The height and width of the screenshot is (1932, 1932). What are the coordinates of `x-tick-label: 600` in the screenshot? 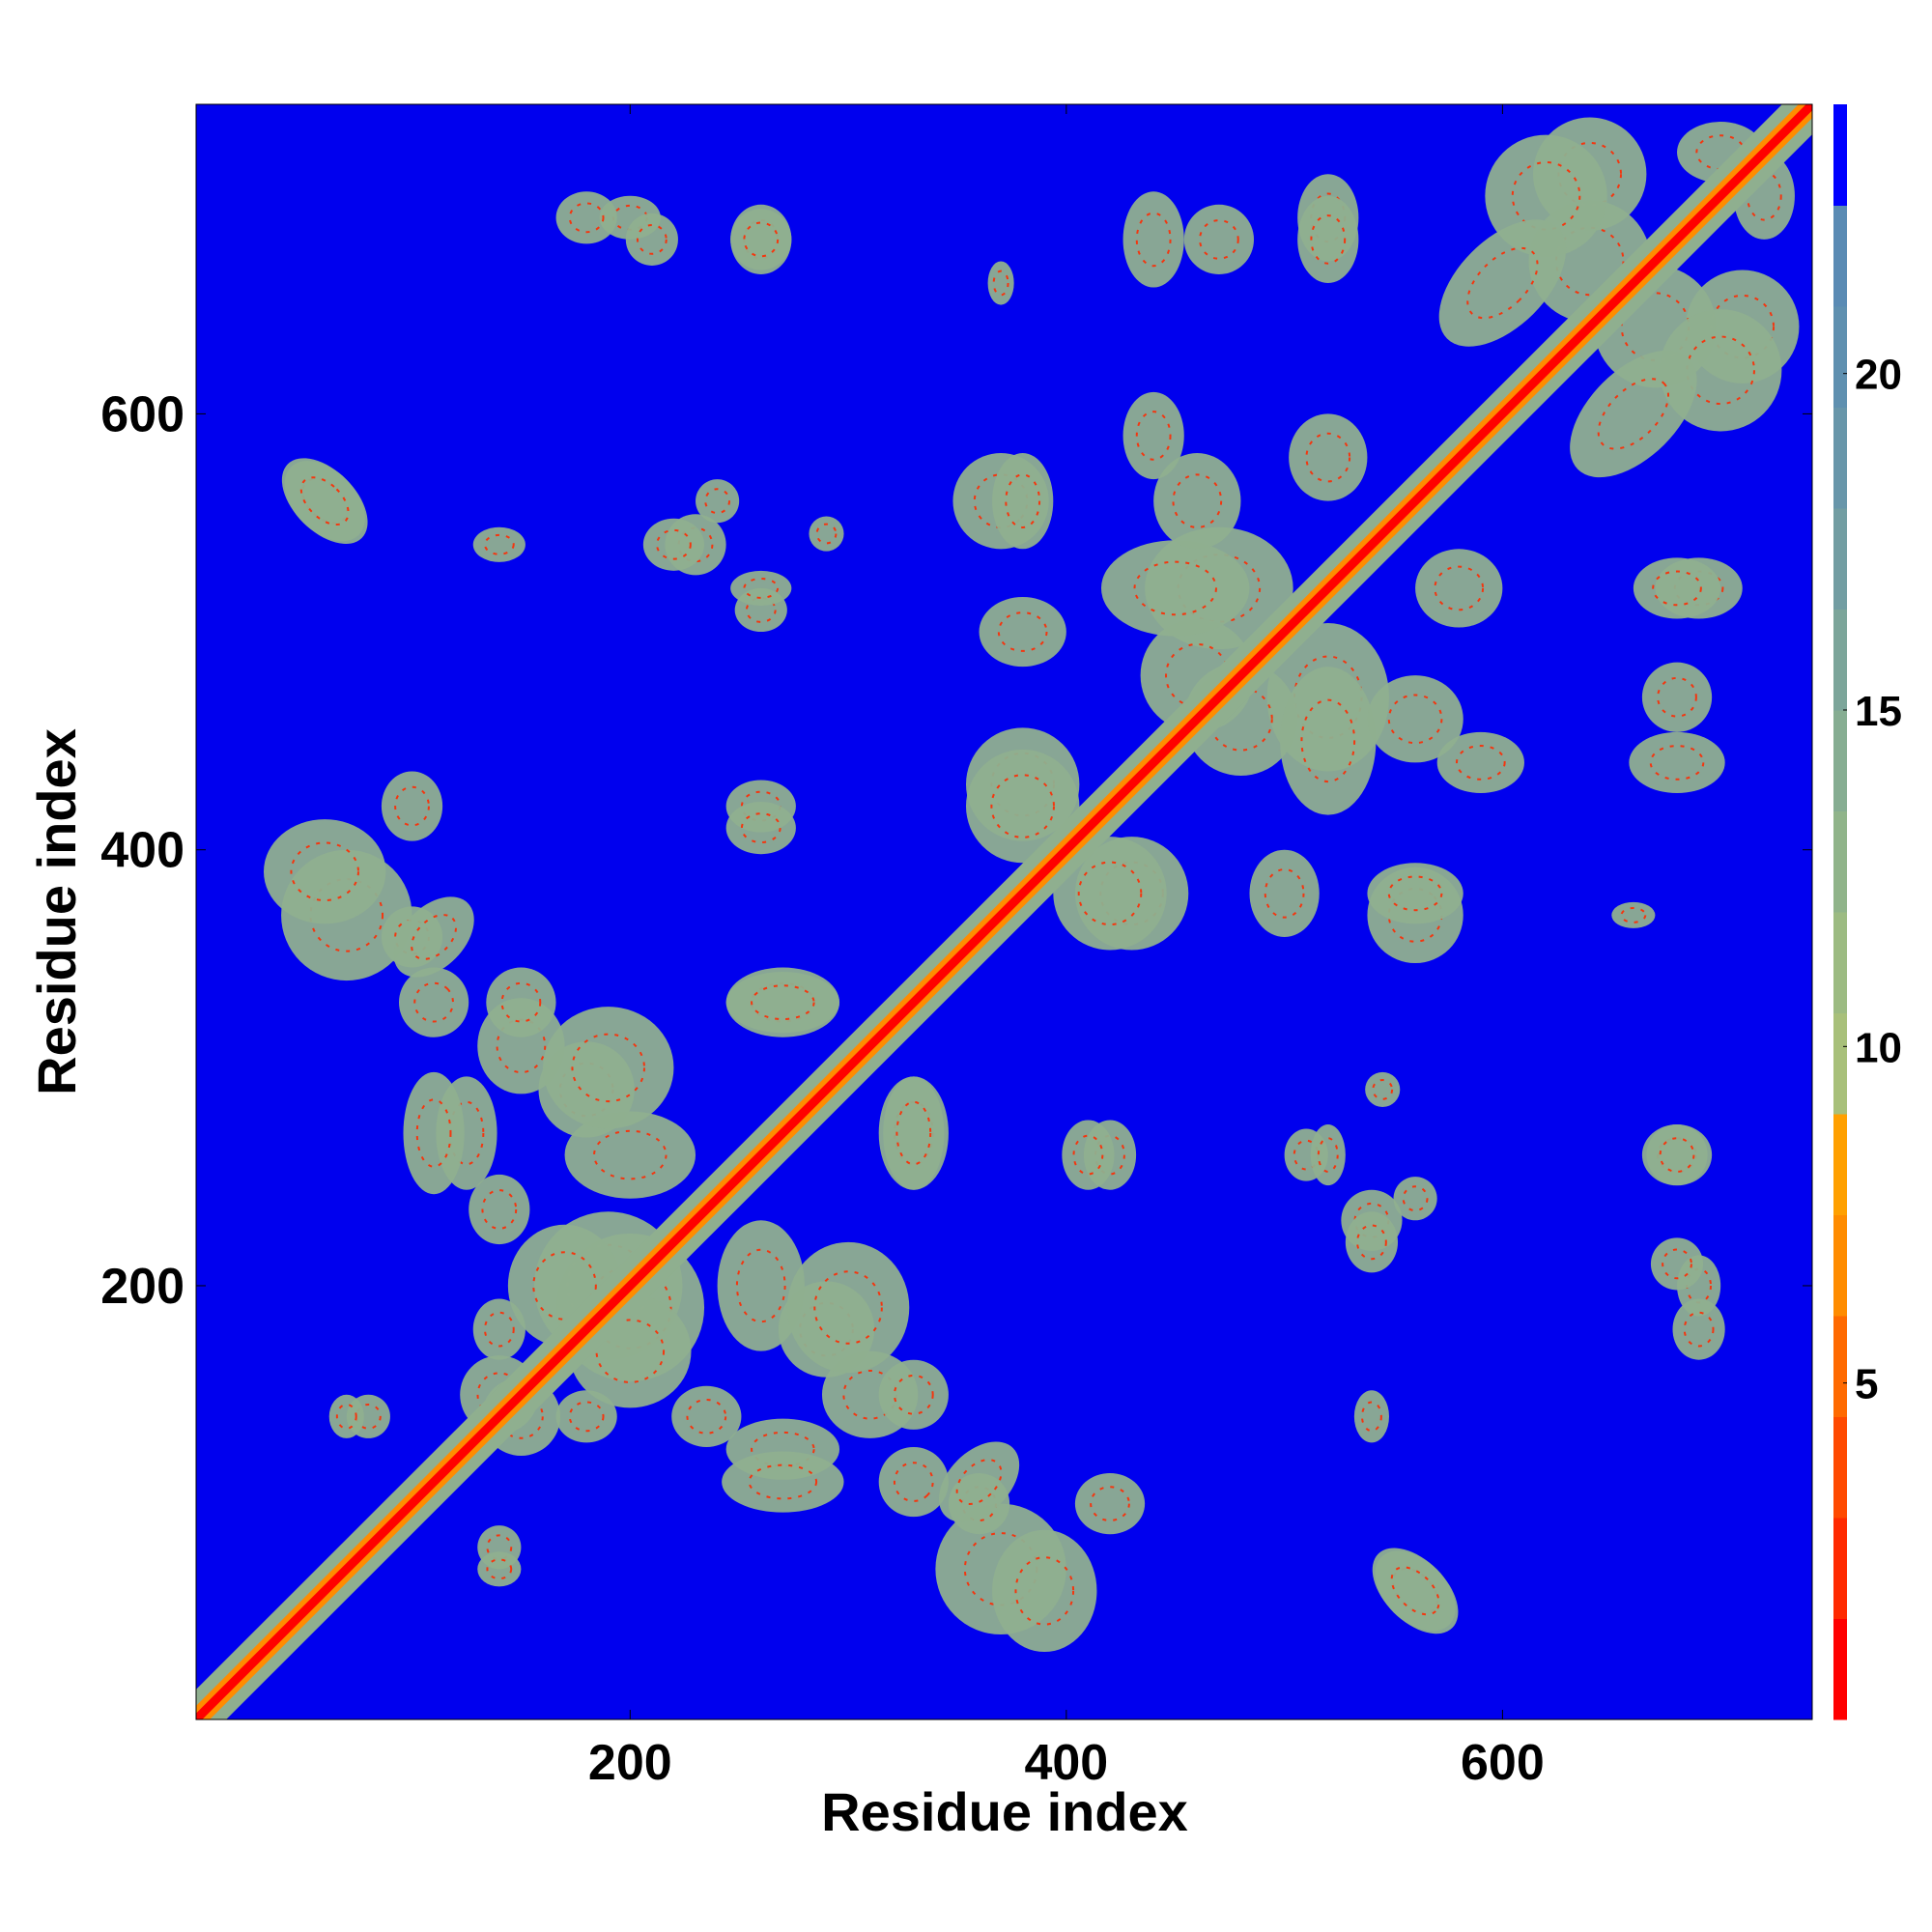 It's located at (1503, 1763).